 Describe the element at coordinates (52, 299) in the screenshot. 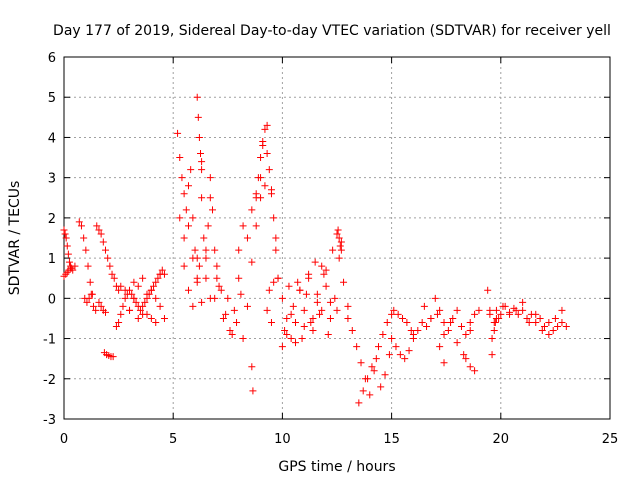

I see `y-tick-label: 0` at that location.